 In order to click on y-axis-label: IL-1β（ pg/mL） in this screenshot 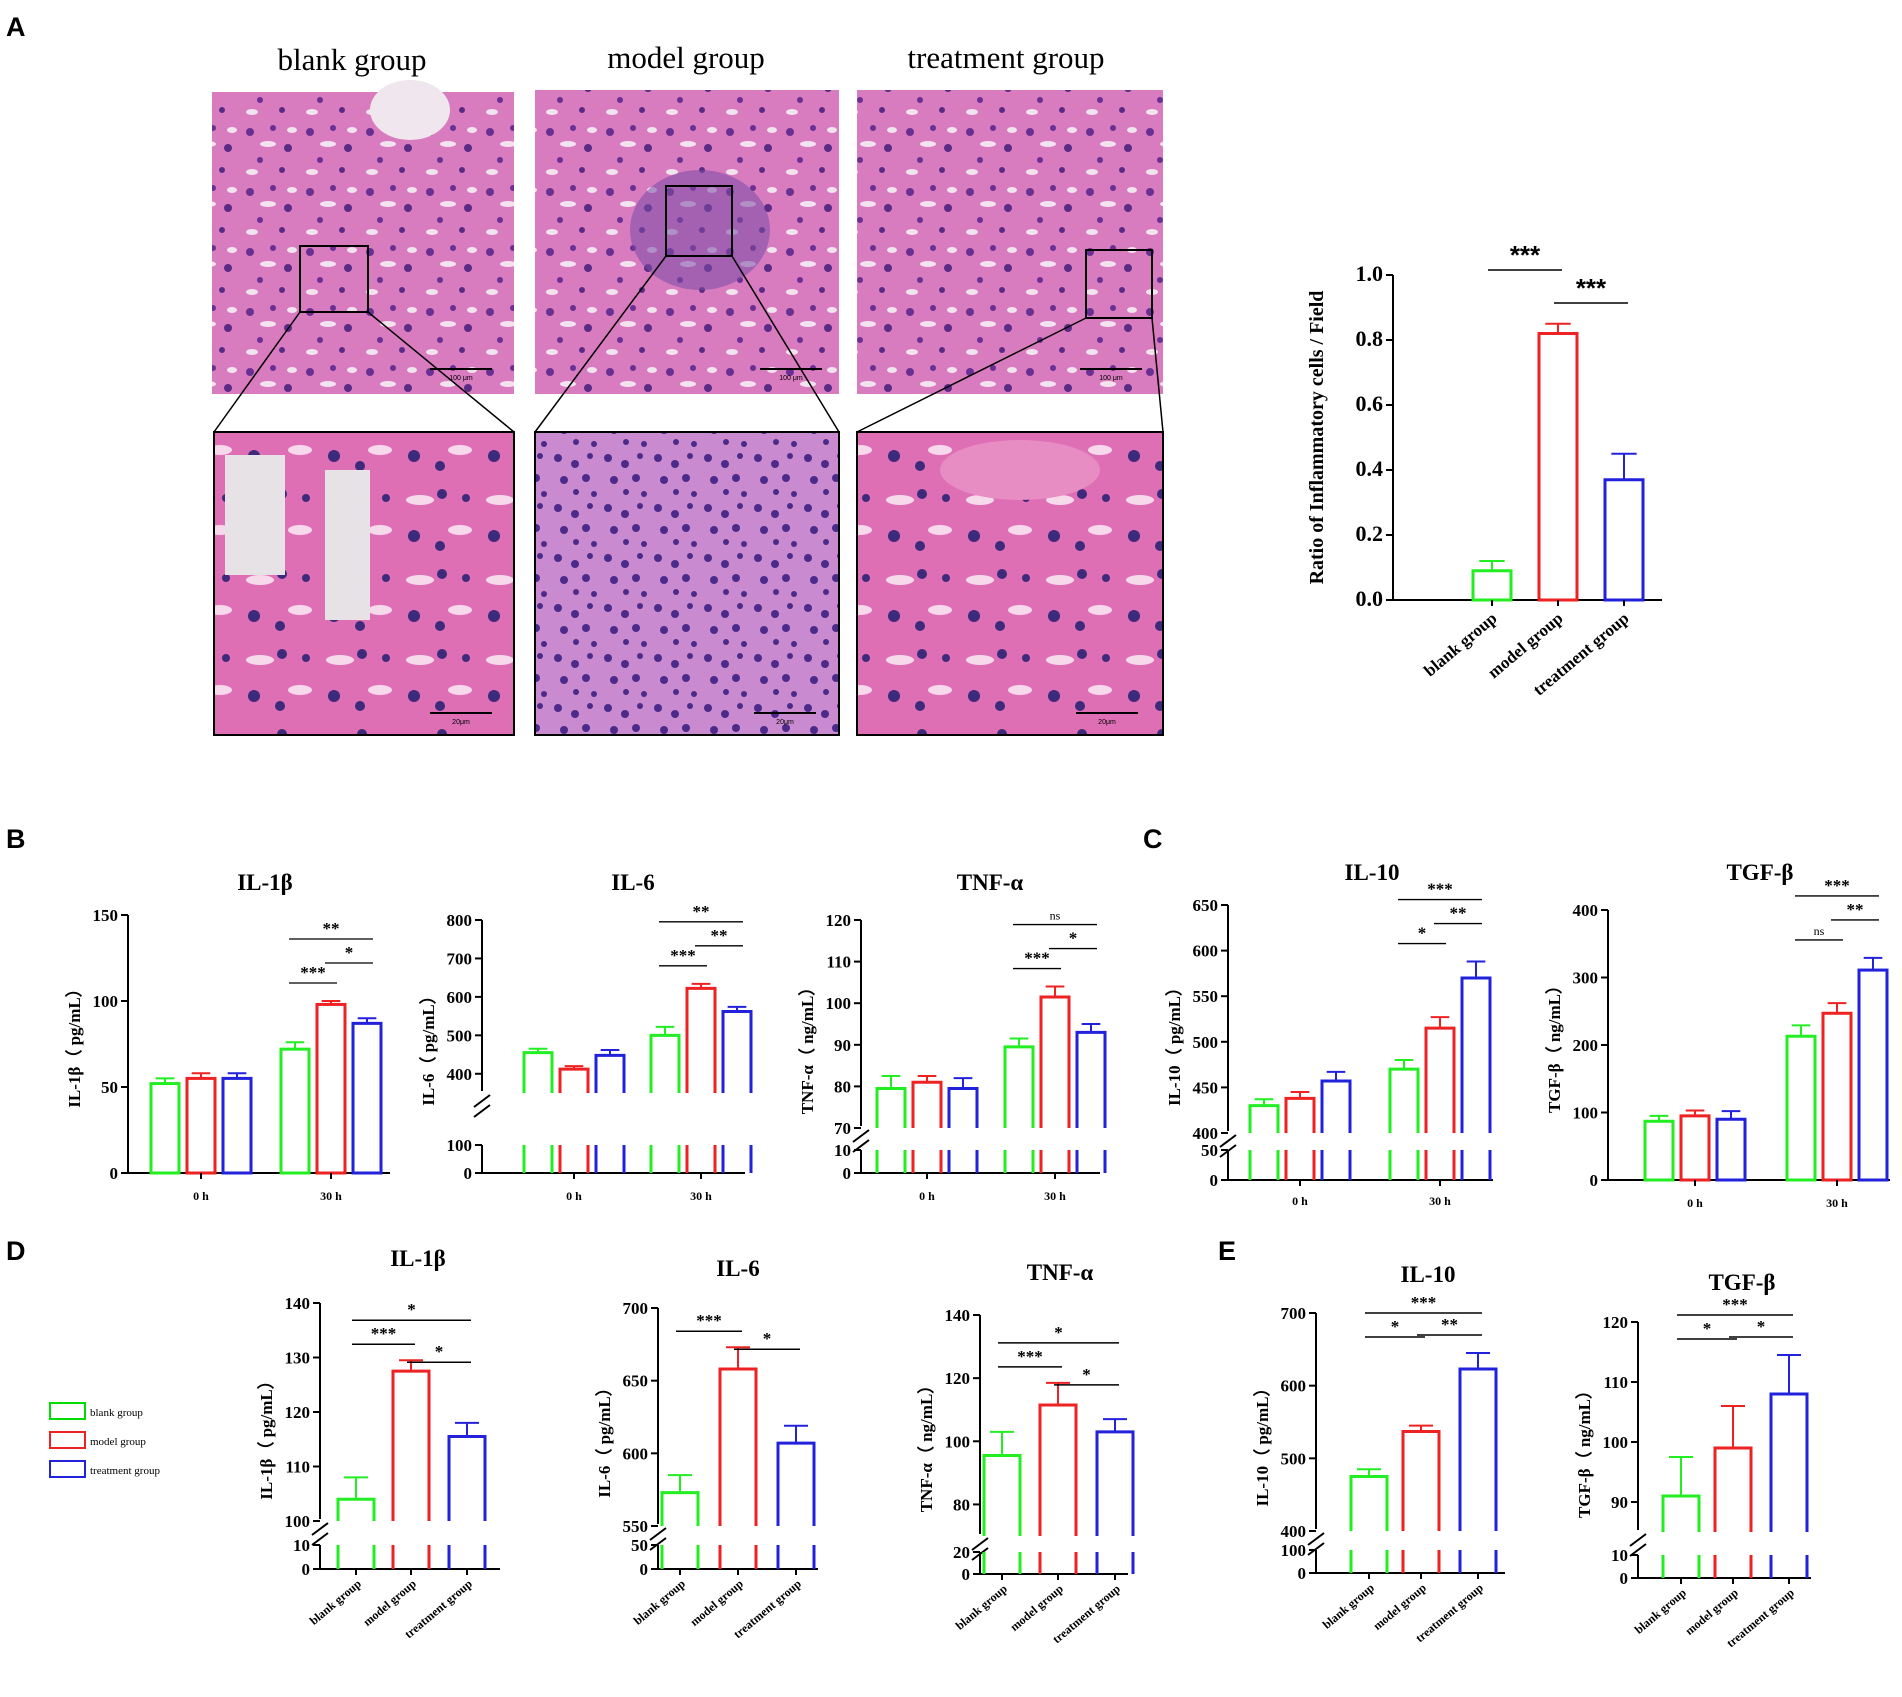, I will do `click(74, 1044)`.